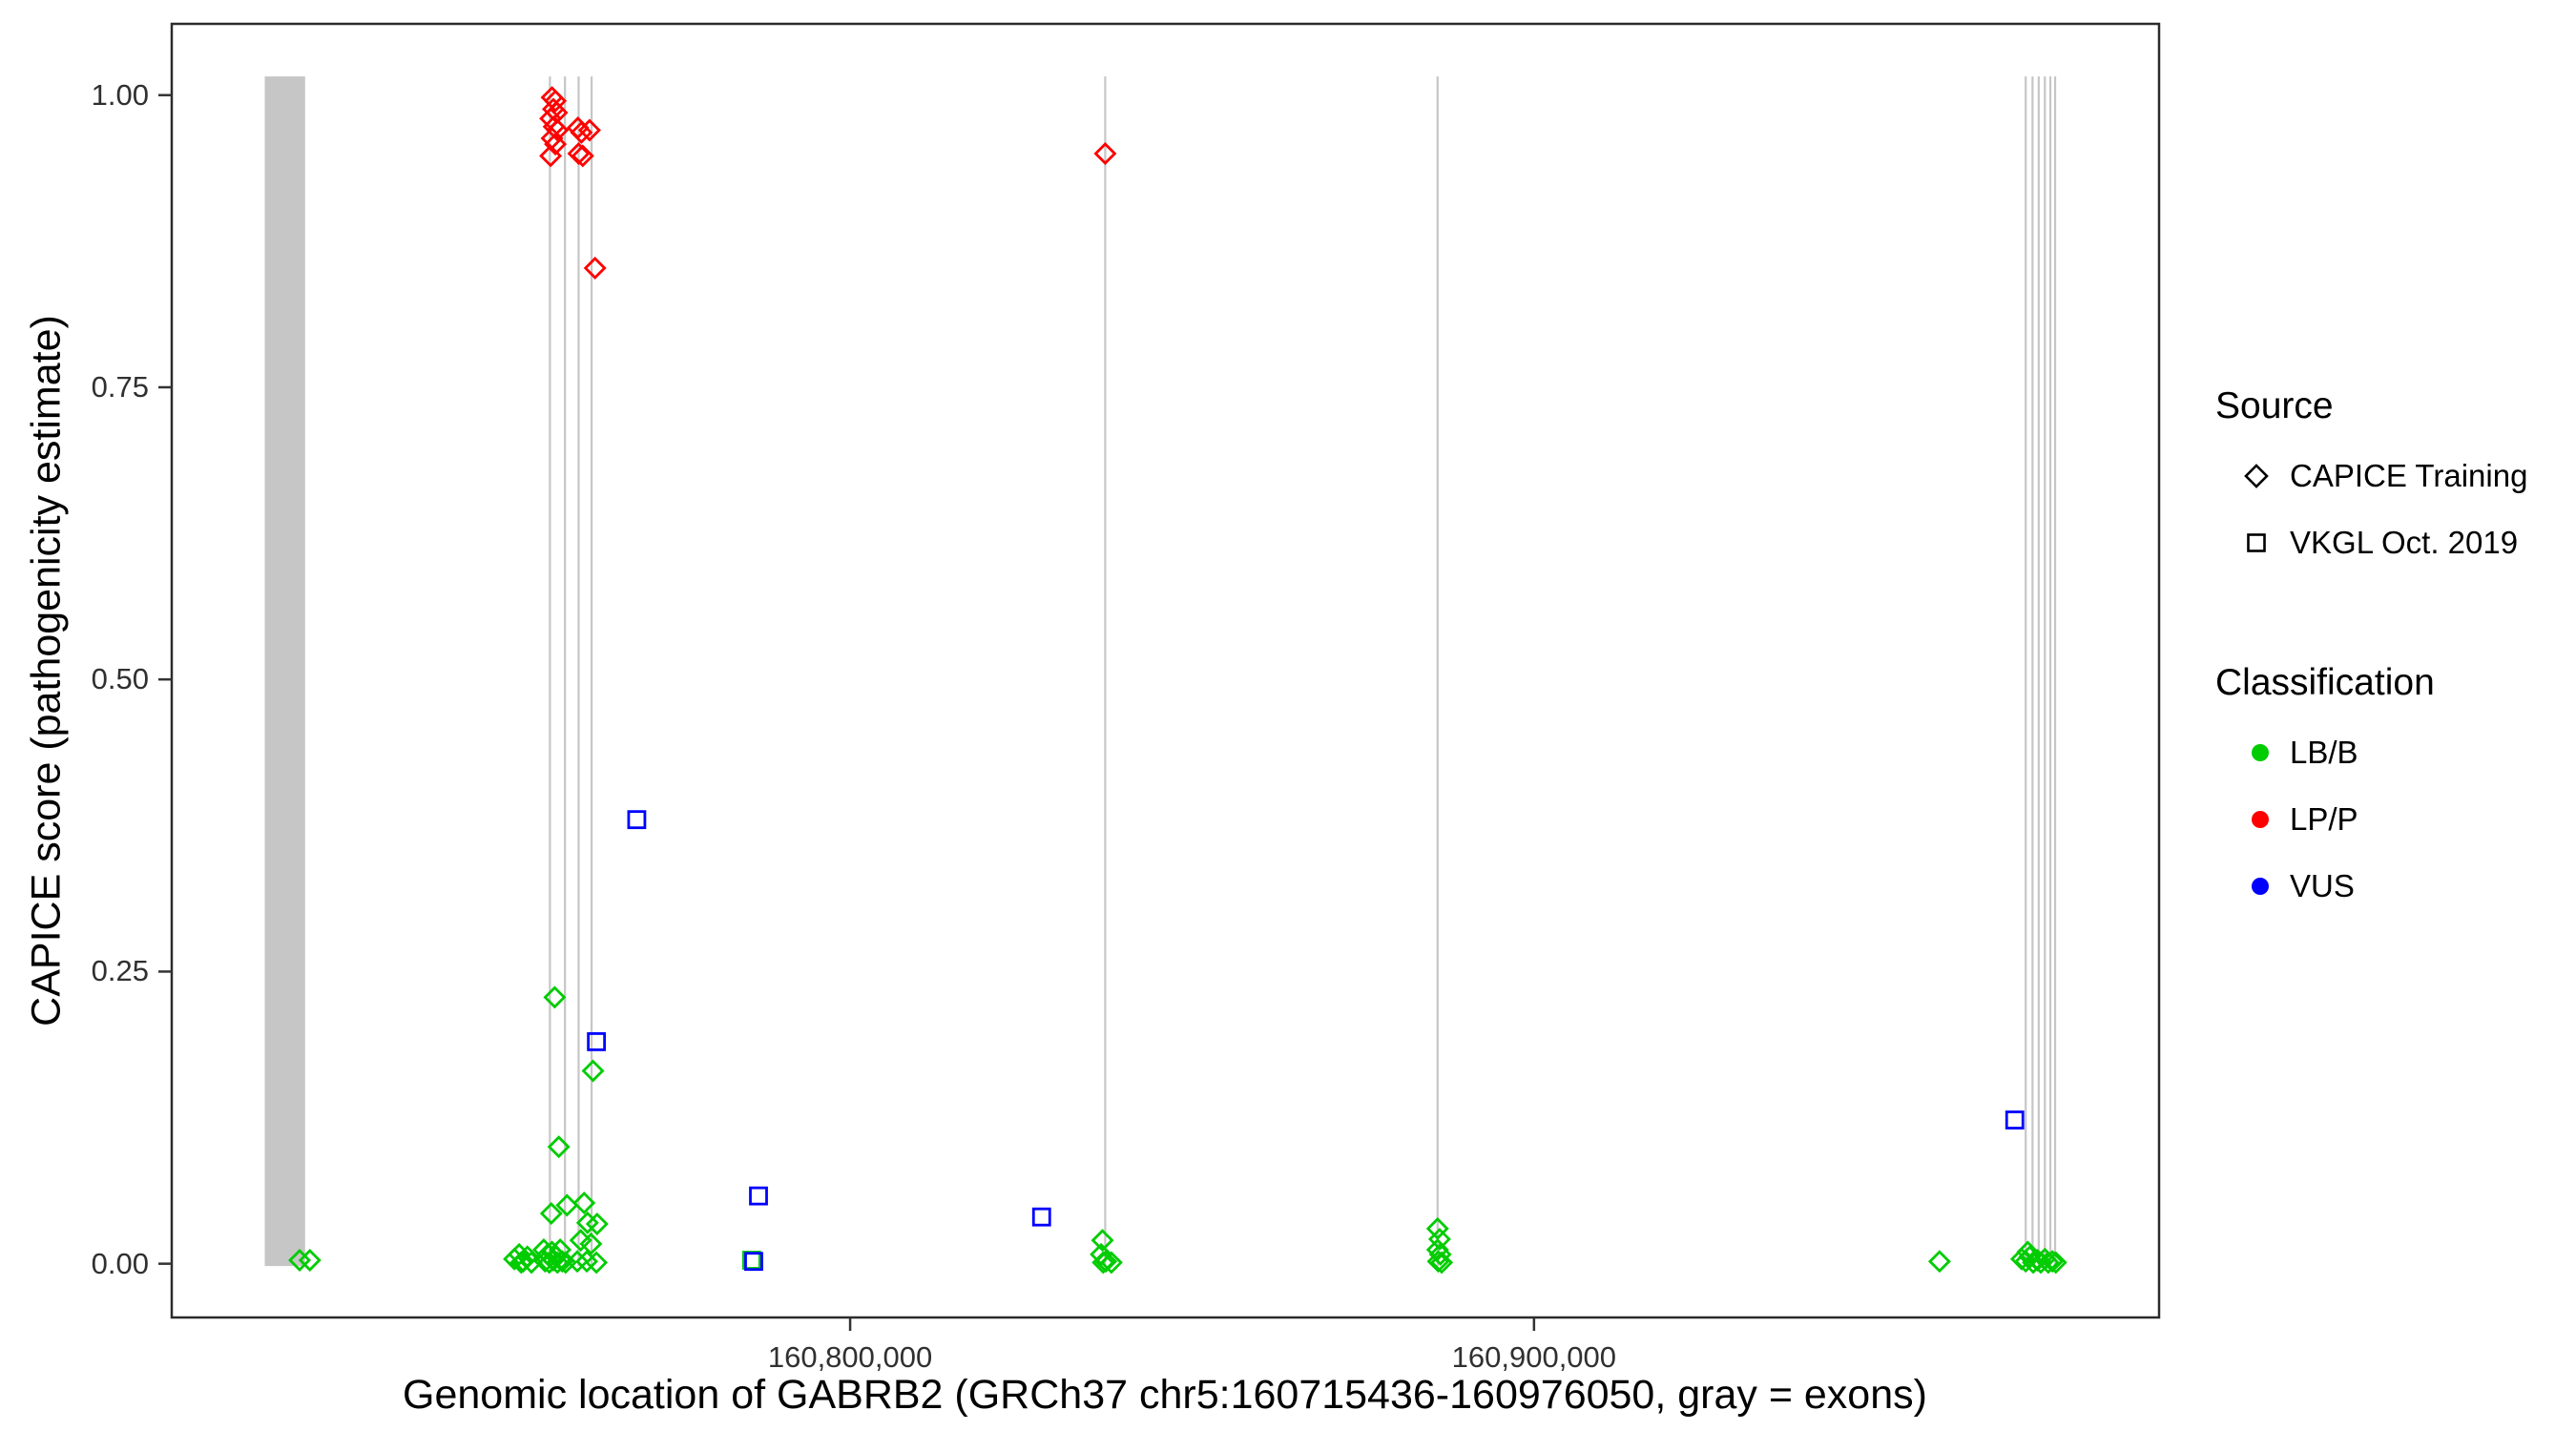 This screenshot has width=2576, height=1431. Describe the element at coordinates (2256, 543) in the screenshot. I see `open-square-icon` at that location.